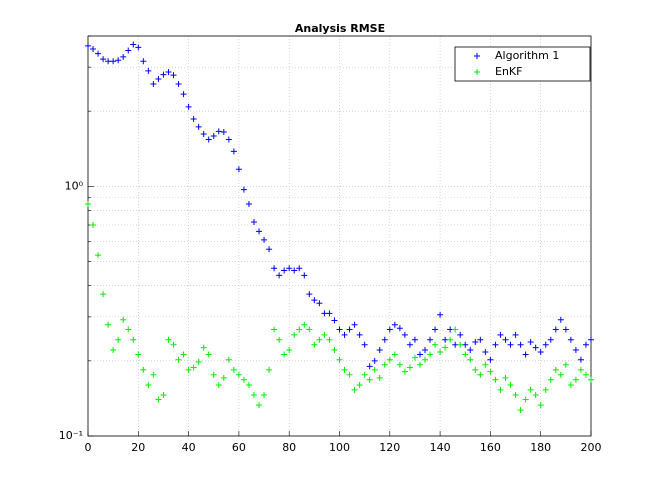 The image size is (654, 490). Describe the element at coordinates (440, 447) in the screenshot. I see `x-tick-label: 140` at that location.